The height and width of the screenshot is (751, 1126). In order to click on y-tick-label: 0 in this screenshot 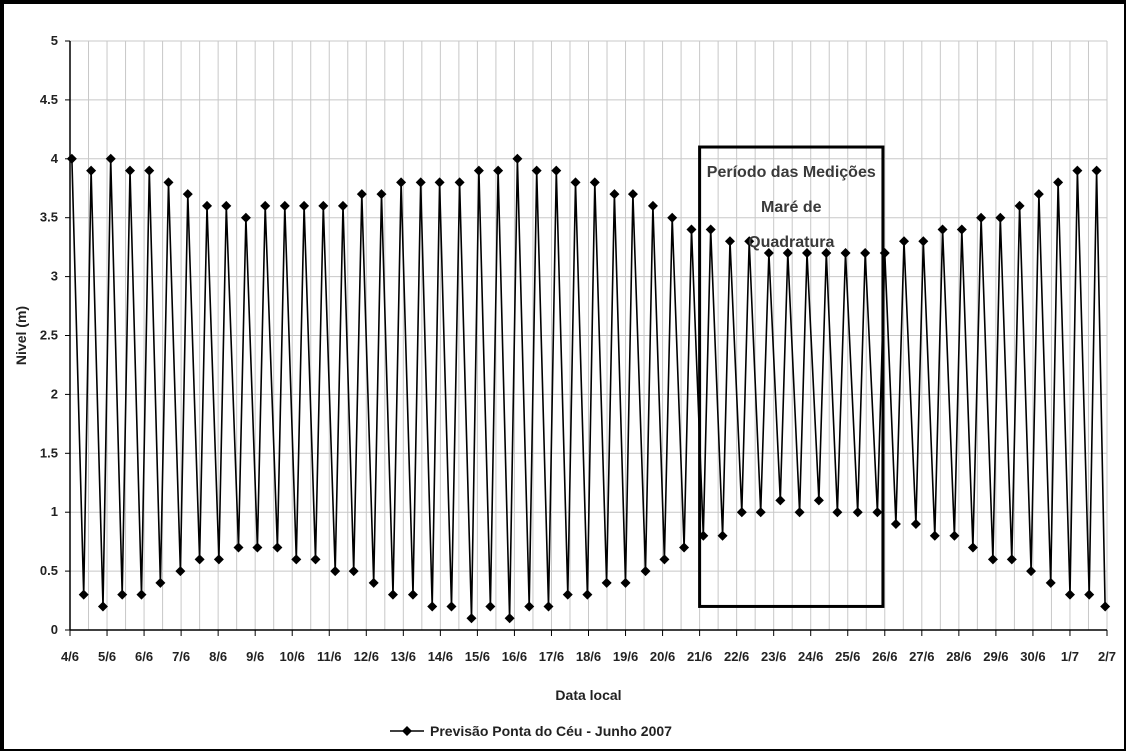, I will do `click(54, 629)`.